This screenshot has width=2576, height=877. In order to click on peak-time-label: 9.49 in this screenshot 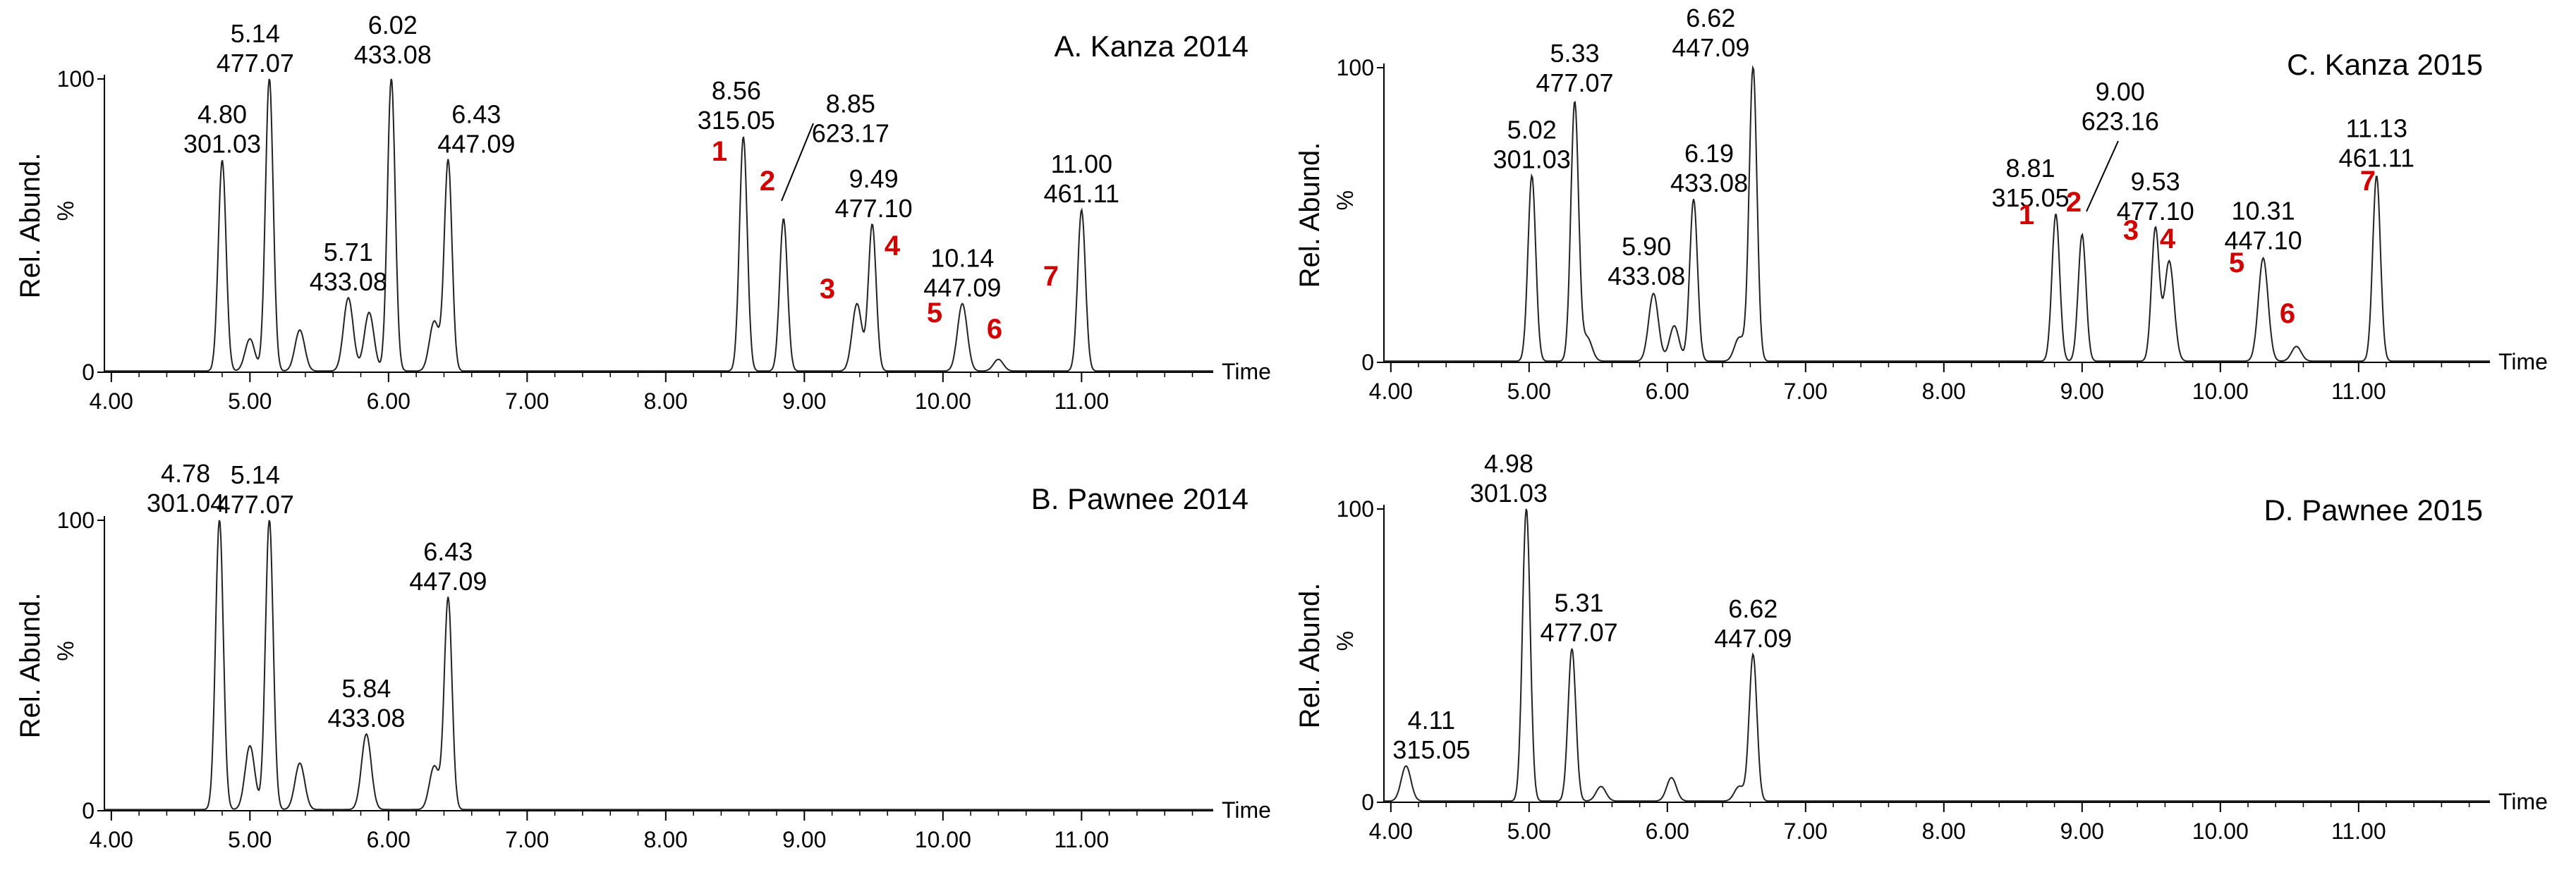, I will do `click(874, 178)`.